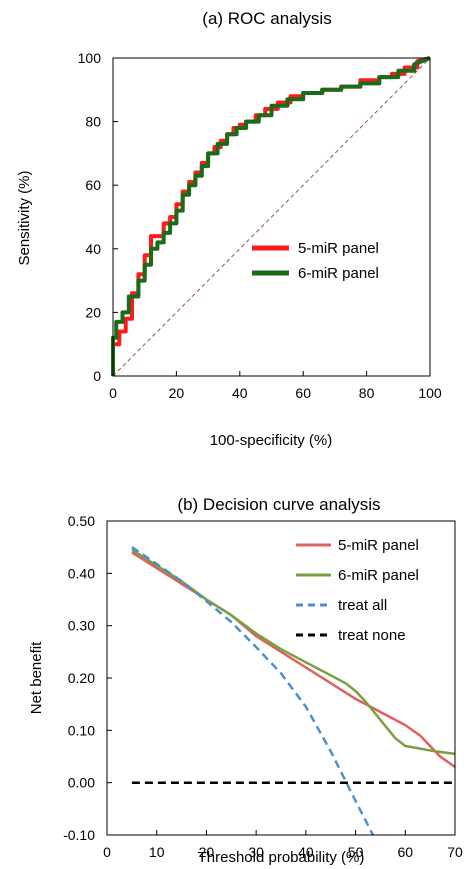  Describe the element at coordinates (36, 677) in the screenshot. I see `dca-y-axis-label: Net benefit` at that location.